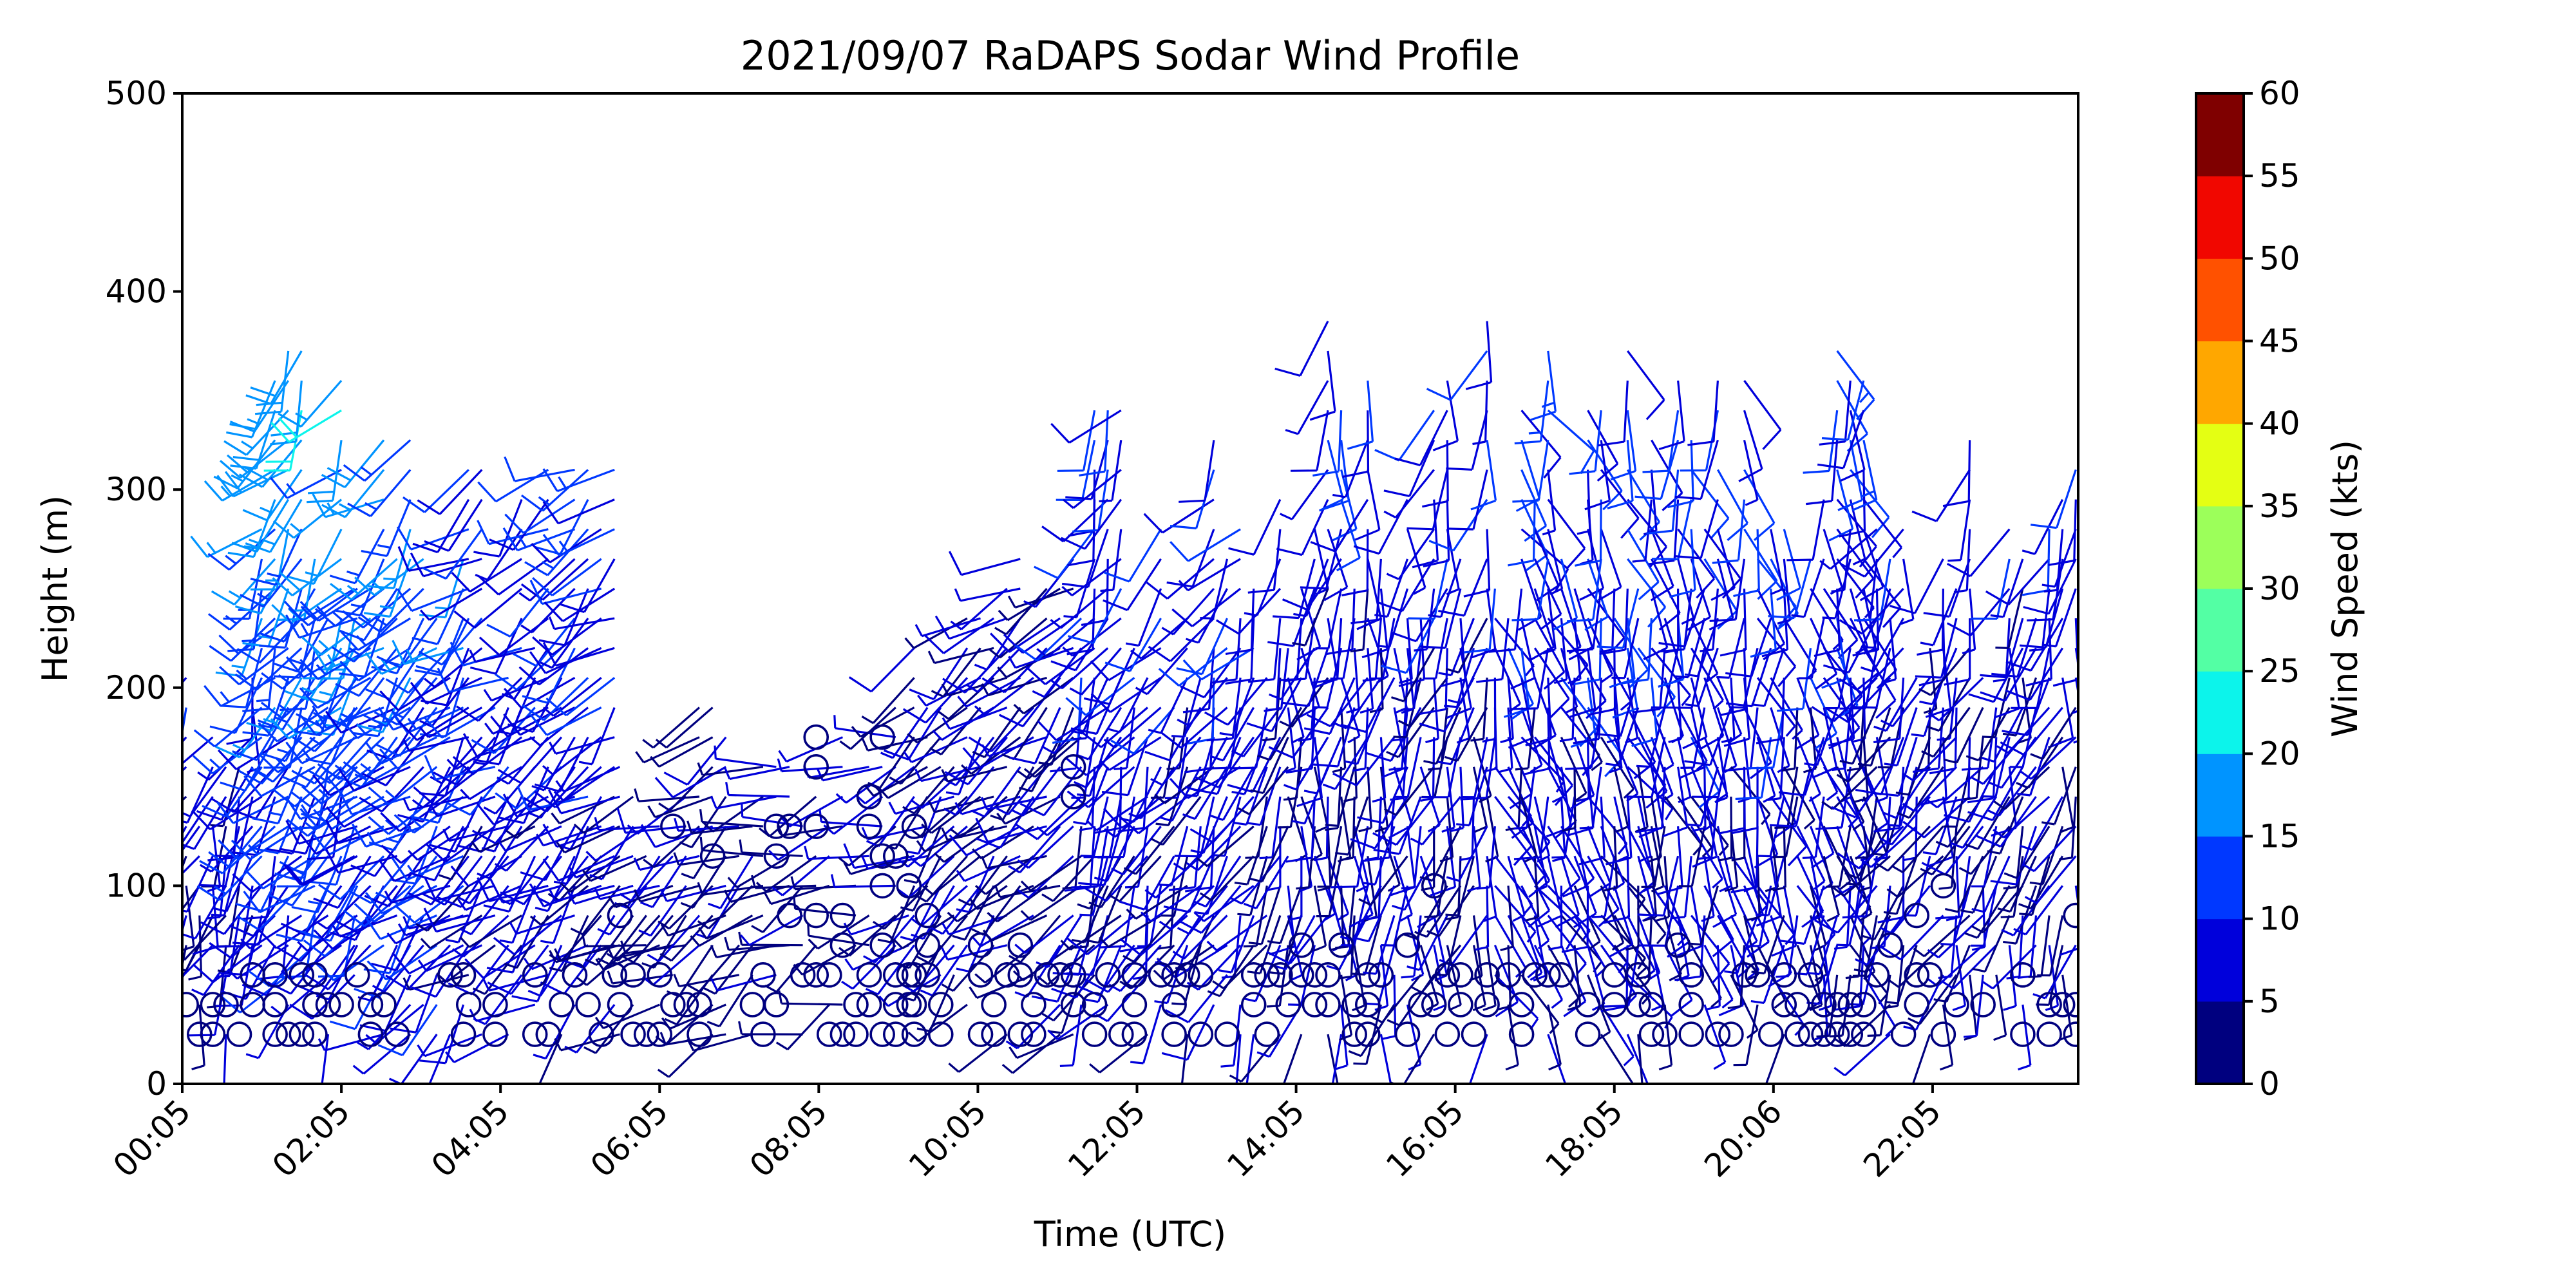 The image size is (2576, 1288). What do you see at coordinates (311, 1138) in the screenshot?
I see `x-tick-label: 02:05` at bounding box center [311, 1138].